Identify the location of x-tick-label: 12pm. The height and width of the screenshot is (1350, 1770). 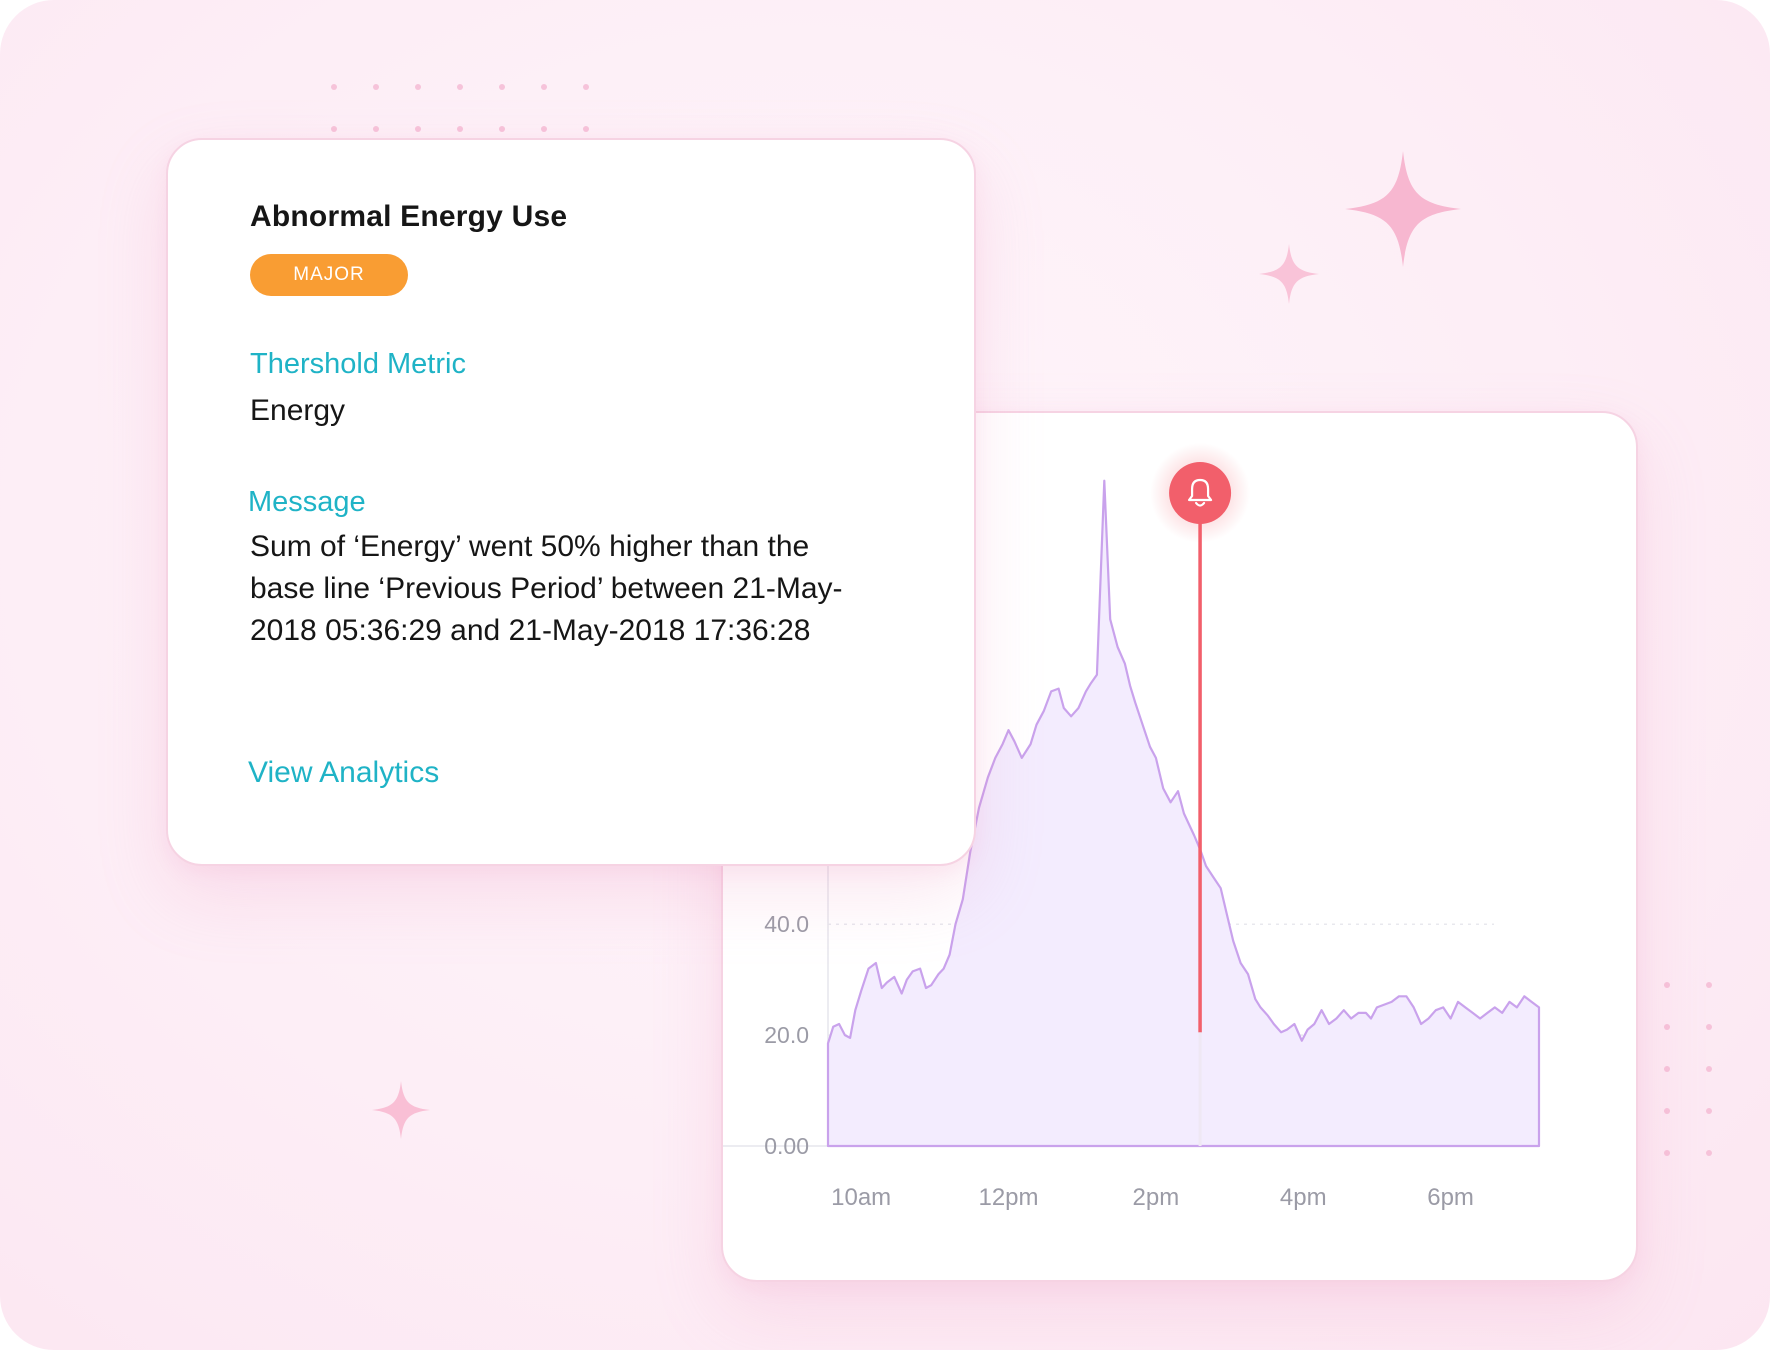
(1008, 1197).